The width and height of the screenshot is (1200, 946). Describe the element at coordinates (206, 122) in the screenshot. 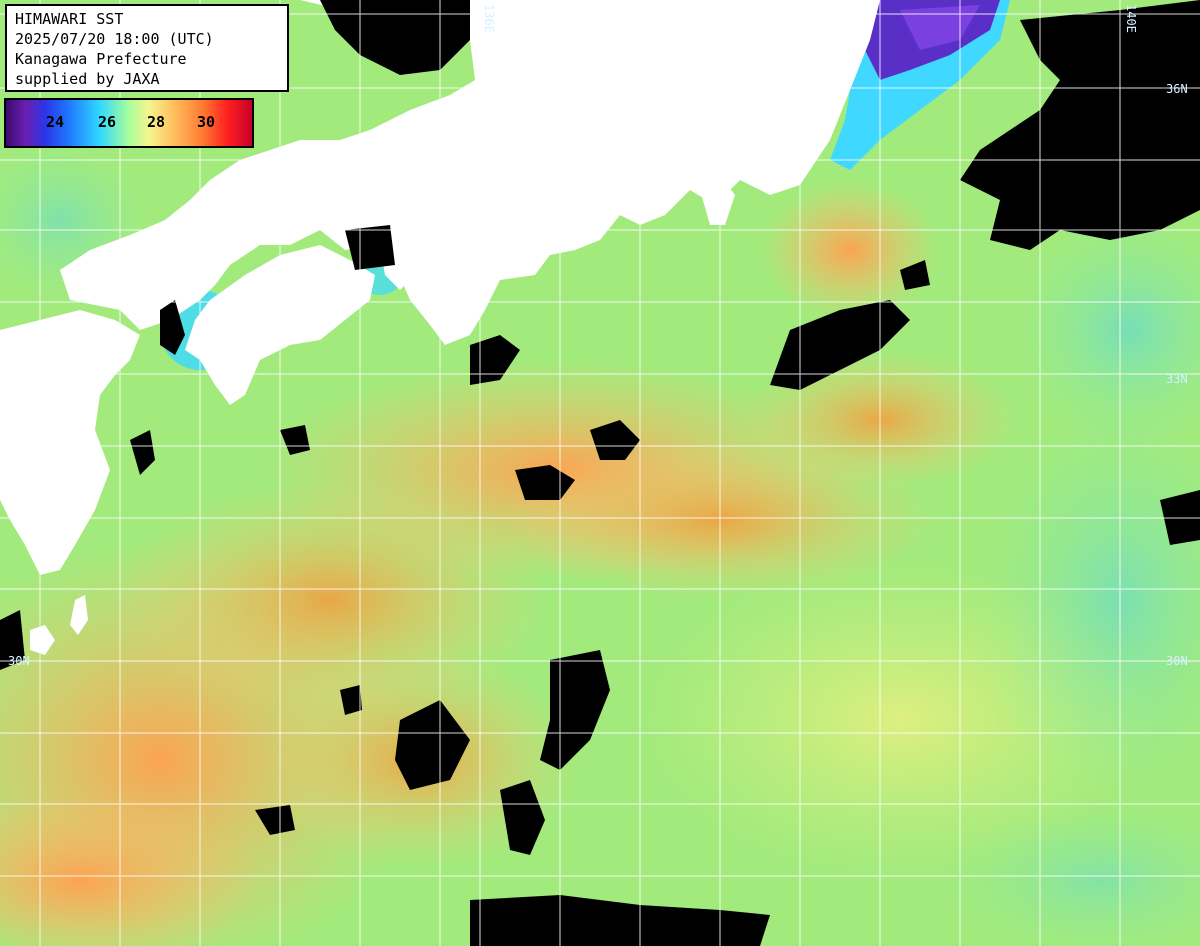

I see `colorbar-tick-30: 30` at that location.